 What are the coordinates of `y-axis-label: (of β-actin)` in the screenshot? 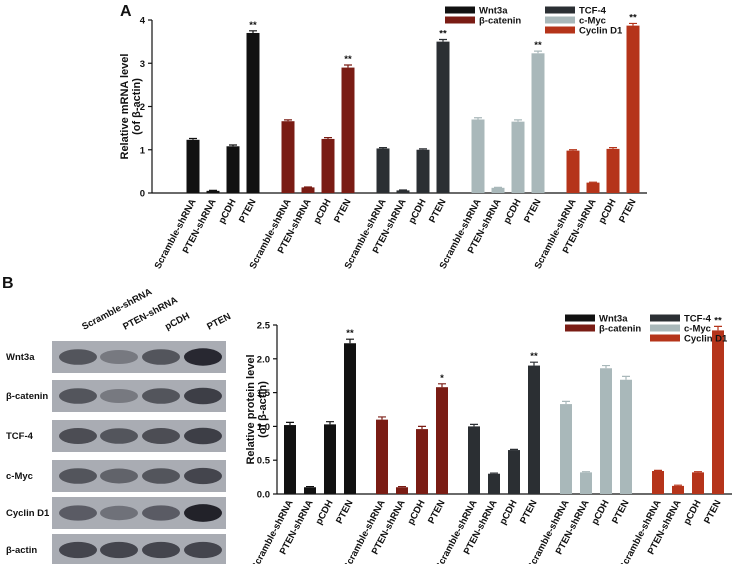 It's located at (137, 106).